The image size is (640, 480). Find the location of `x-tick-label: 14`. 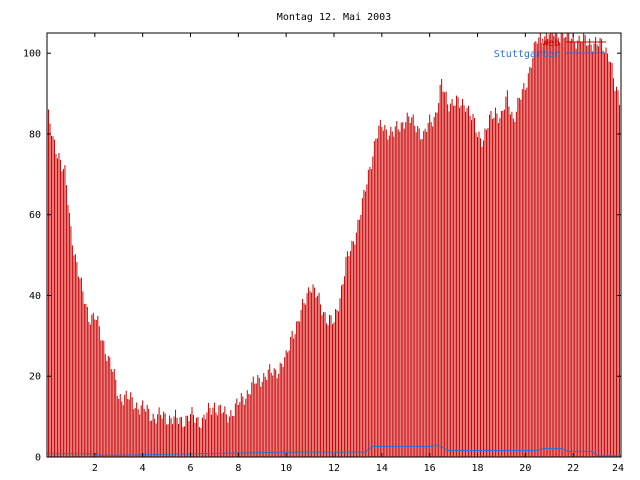

x-tick-label: 14 is located at coordinates (382, 468).